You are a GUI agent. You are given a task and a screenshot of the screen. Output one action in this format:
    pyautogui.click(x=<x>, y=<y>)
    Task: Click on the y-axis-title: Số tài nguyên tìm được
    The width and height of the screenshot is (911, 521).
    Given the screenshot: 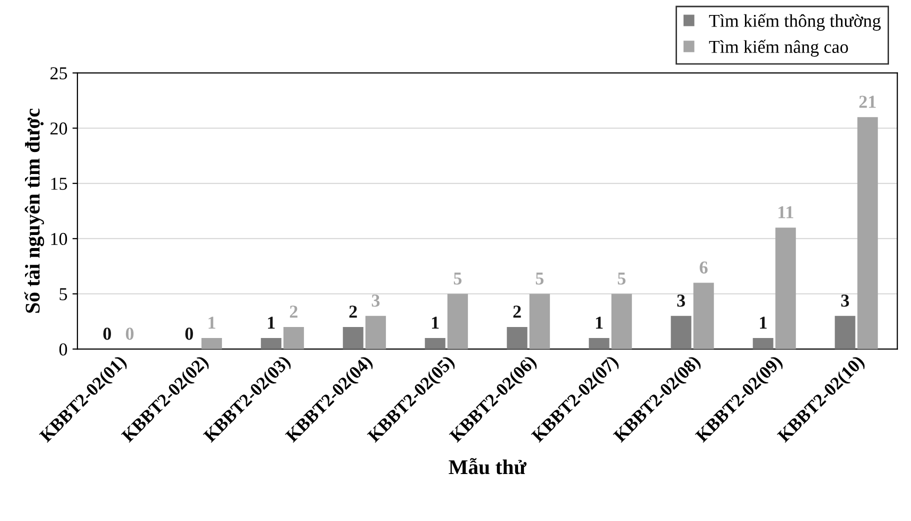 What is the action you would take?
    pyautogui.click(x=34, y=210)
    